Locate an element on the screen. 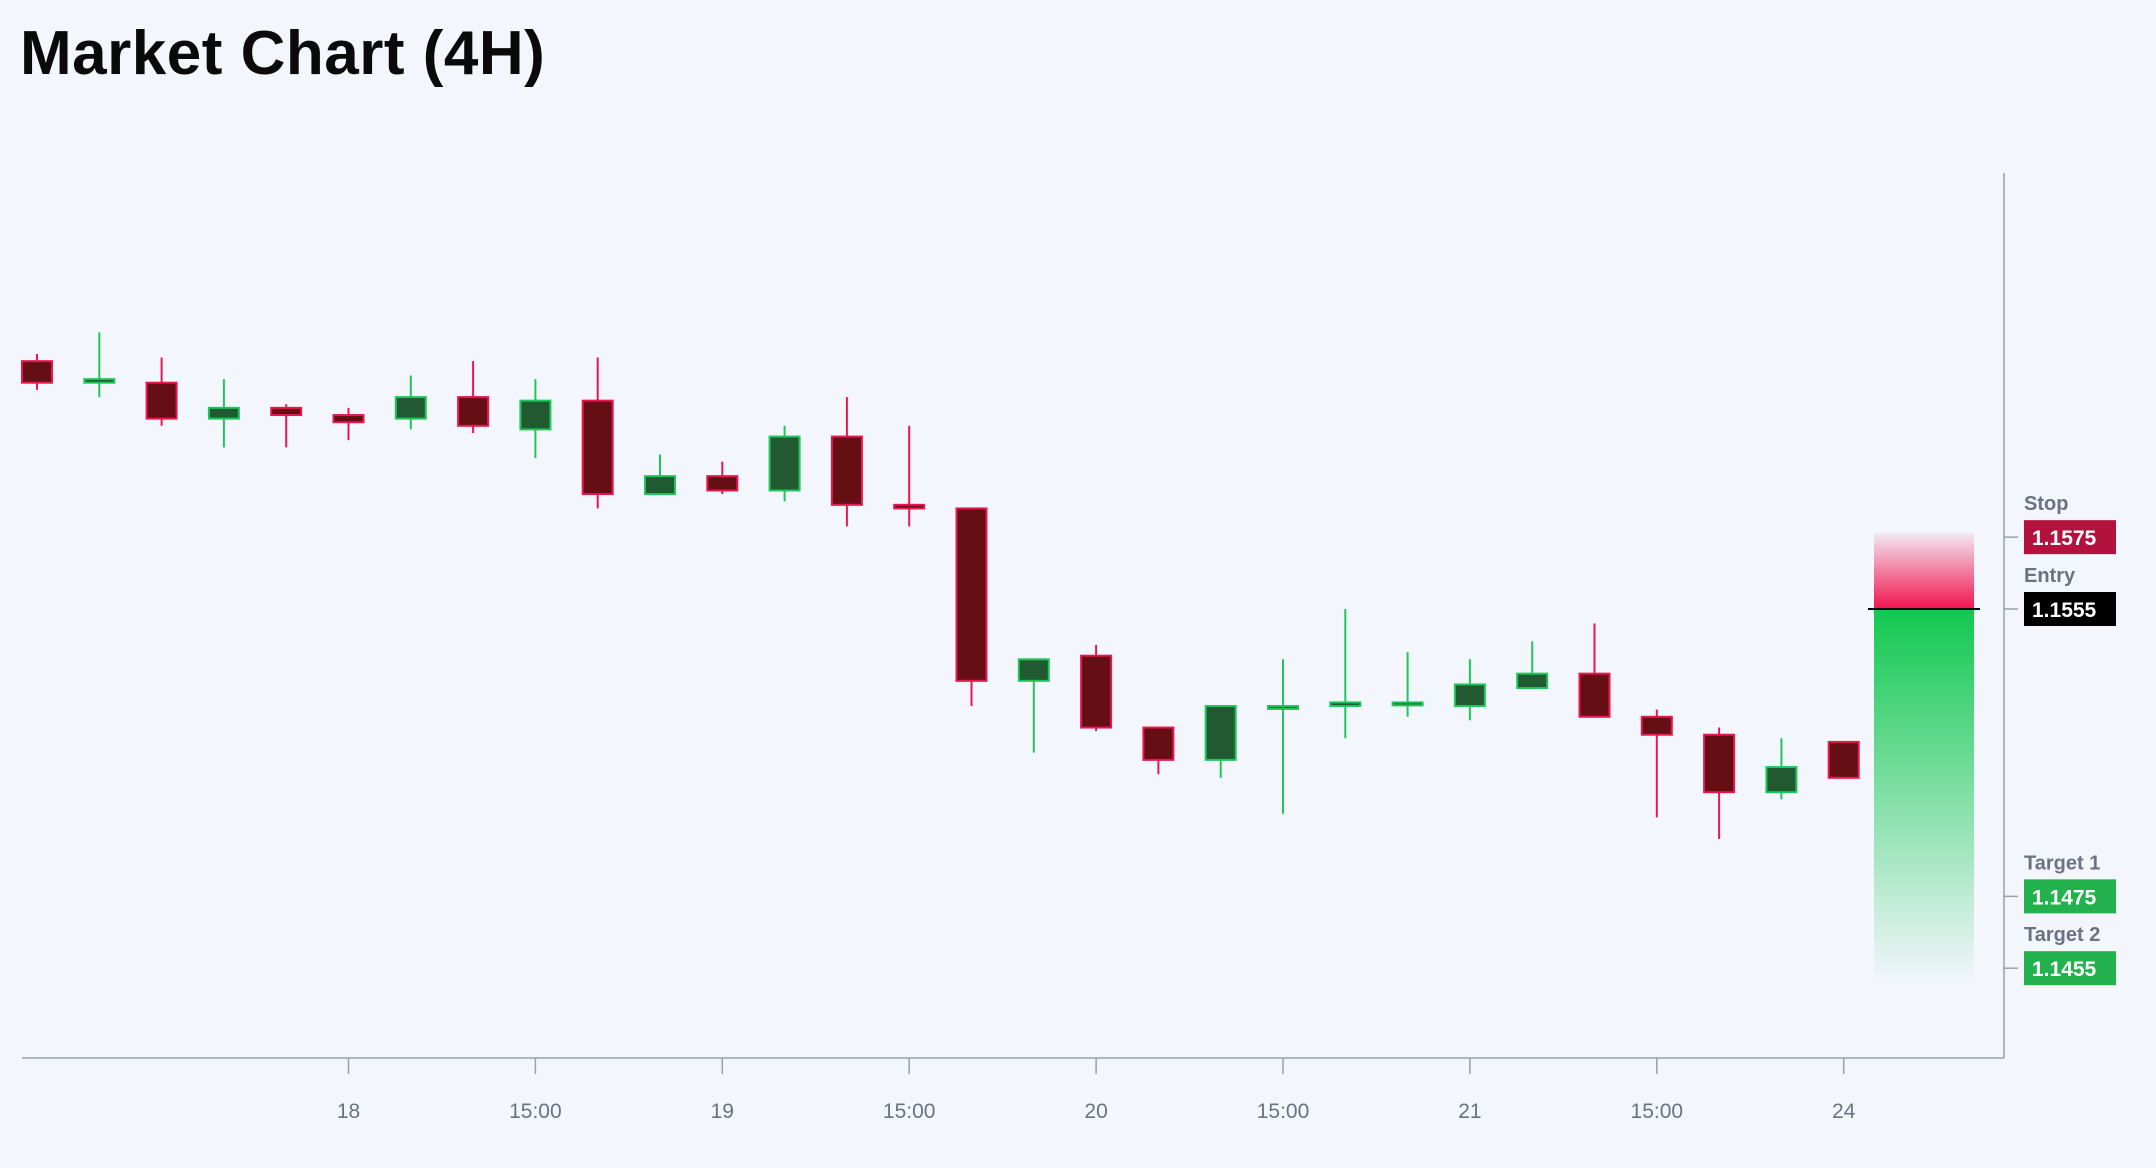  level-value: 1.1475 is located at coordinates (2064, 897).